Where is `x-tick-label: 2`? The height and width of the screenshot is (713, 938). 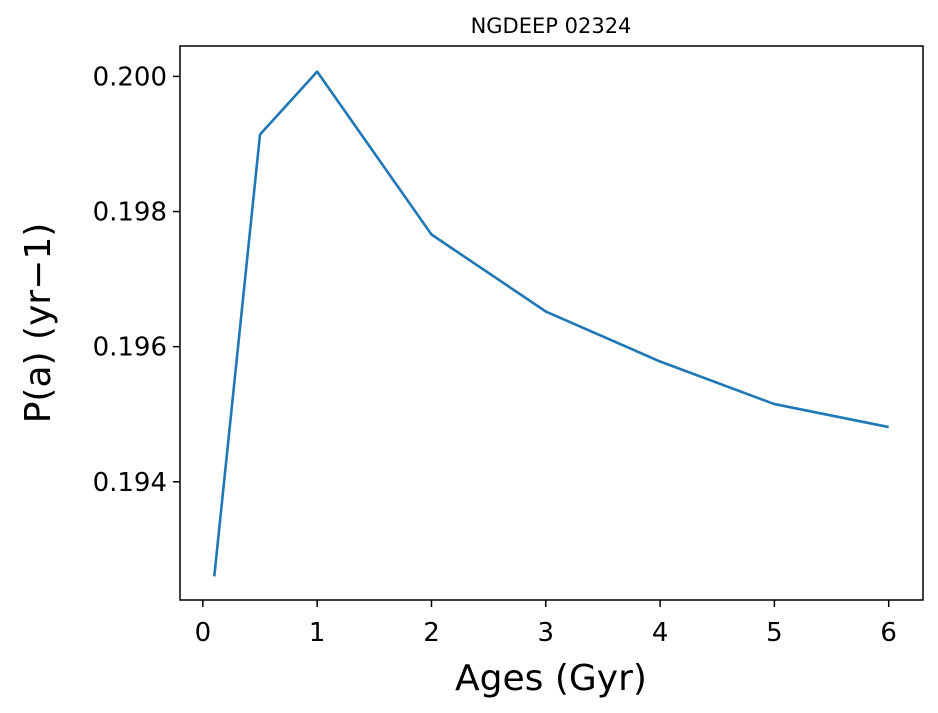
x-tick-label: 2 is located at coordinates (431, 633).